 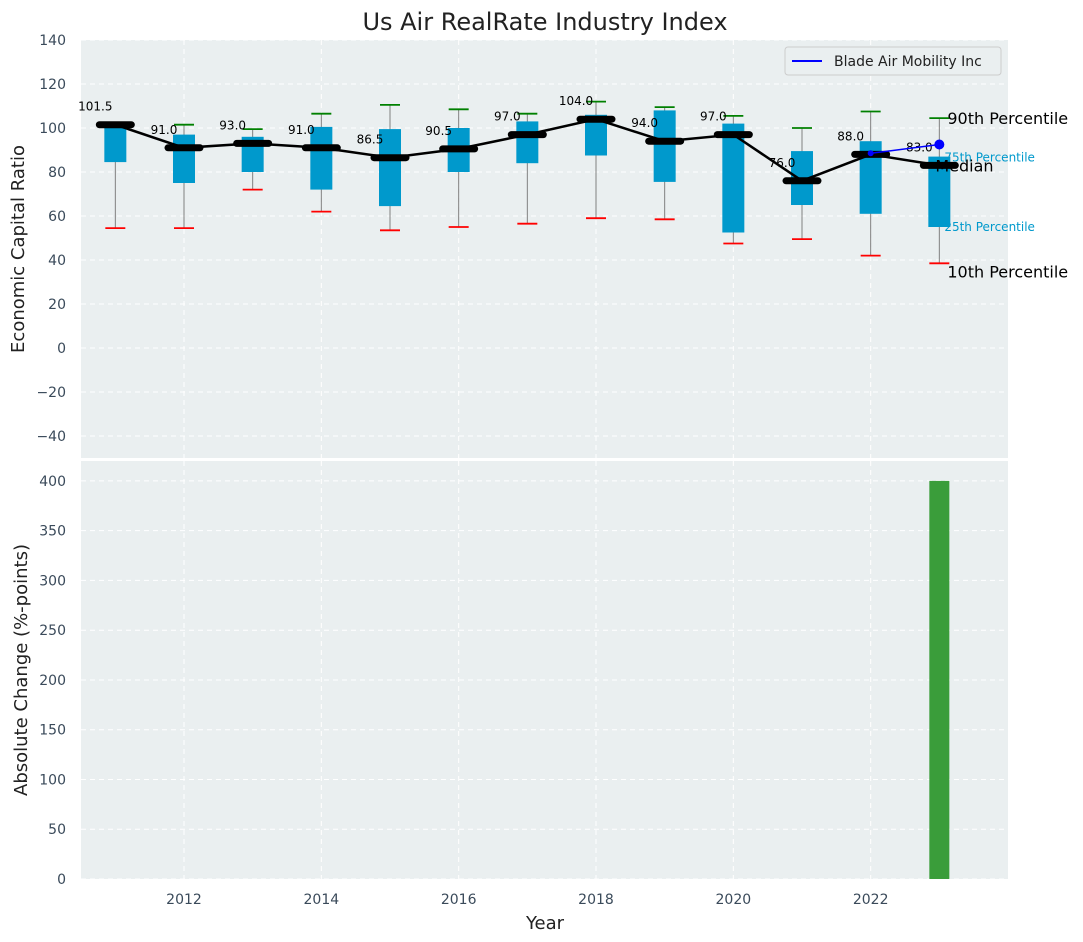 What do you see at coordinates (370, 140) in the screenshot?
I see `median-label: 86.5` at bounding box center [370, 140].